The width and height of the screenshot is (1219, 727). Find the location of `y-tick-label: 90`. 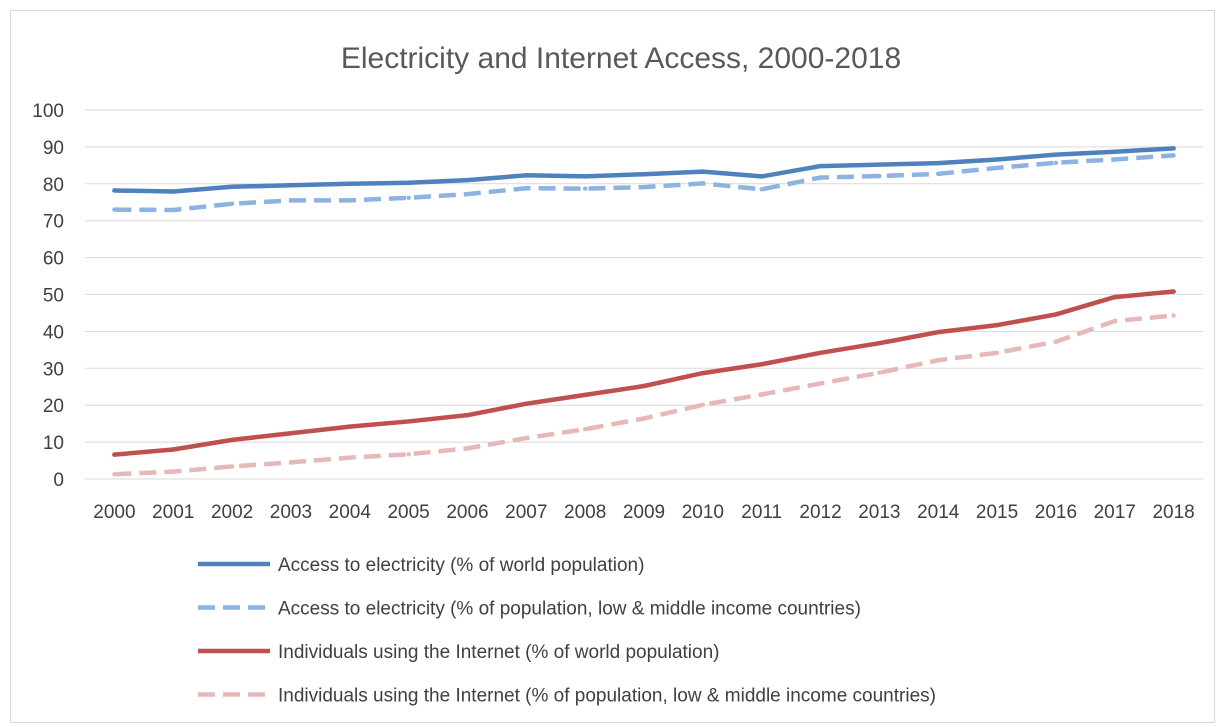

y-tick-label: 90 is located at coordinates (53, 148).